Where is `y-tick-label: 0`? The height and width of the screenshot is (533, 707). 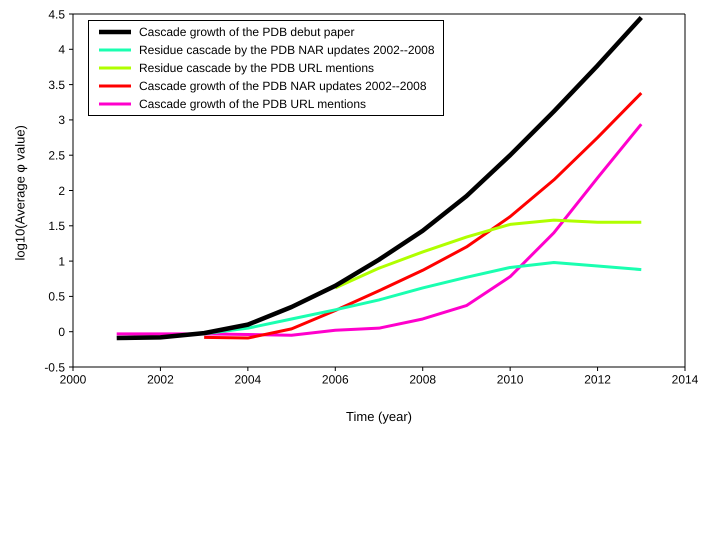 y-tick-label: 0 is located at coordinates (62, 331).